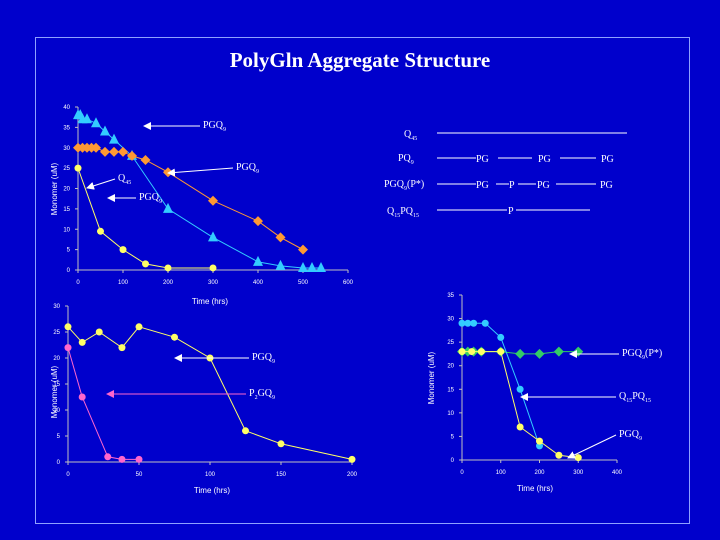 The height and width of the screenshot is (540, 720). I want to click on legend-row-label: PGQ9(P*), so click(404, 185).